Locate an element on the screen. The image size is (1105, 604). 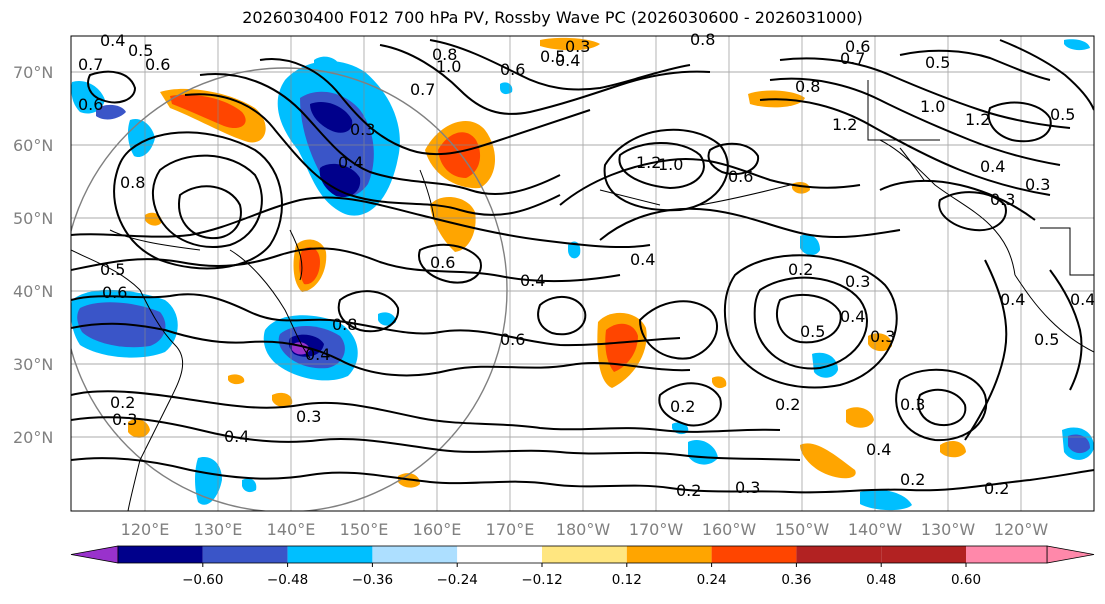
lon-label: 140°E is located at coordinates (291, 529).